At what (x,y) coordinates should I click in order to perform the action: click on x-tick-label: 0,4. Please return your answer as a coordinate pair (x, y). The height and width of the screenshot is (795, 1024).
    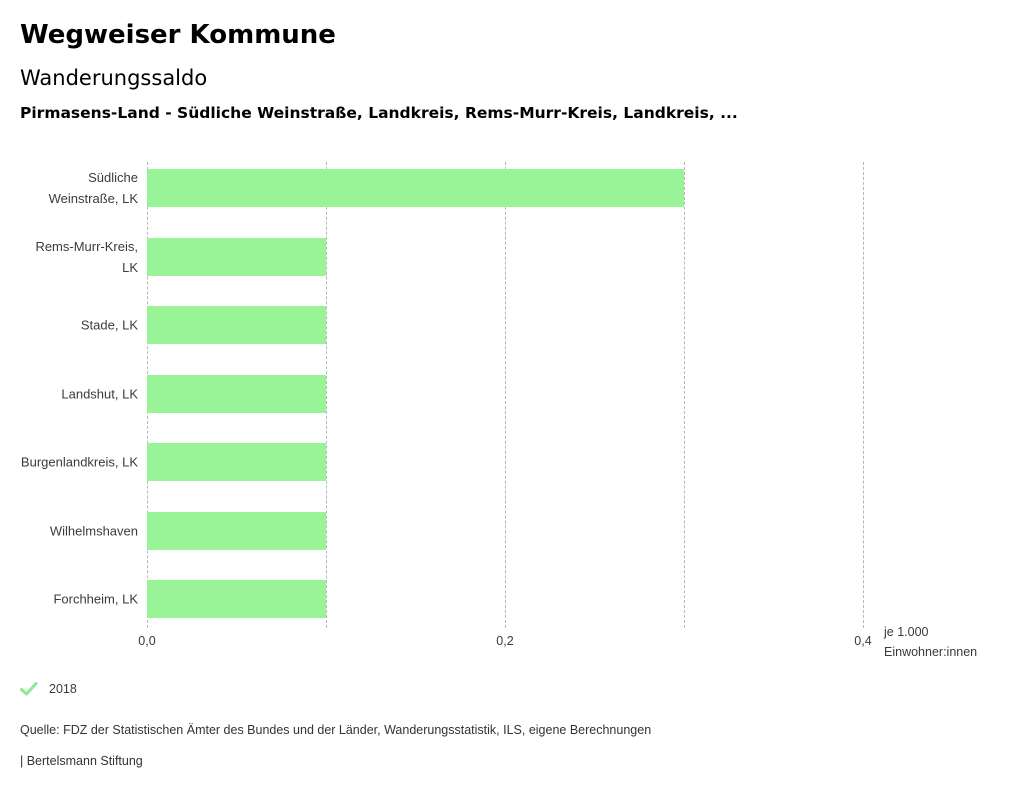
    Looking at the image, I should click on (863, 641).